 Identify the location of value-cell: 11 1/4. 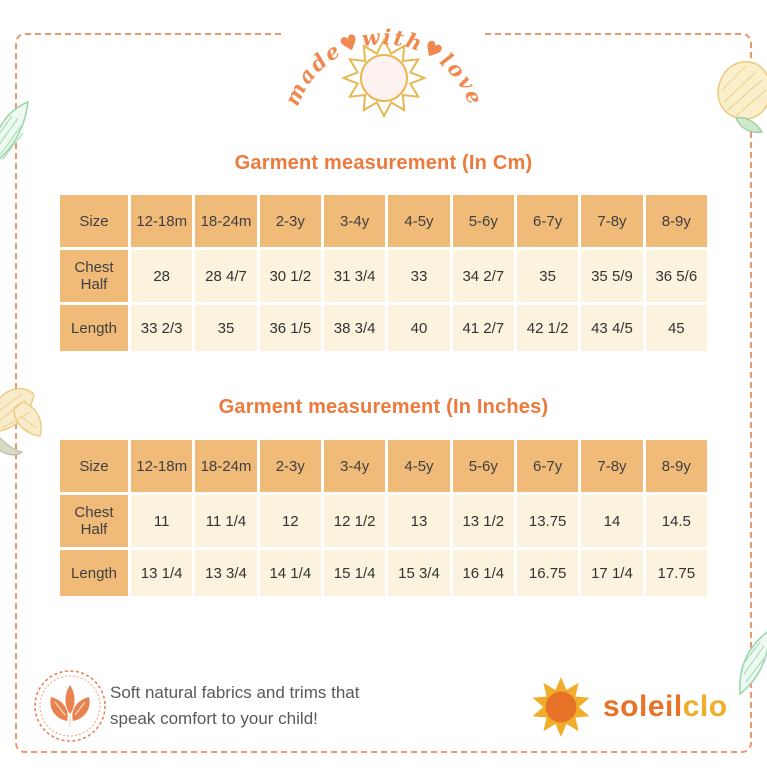
(226, 521).